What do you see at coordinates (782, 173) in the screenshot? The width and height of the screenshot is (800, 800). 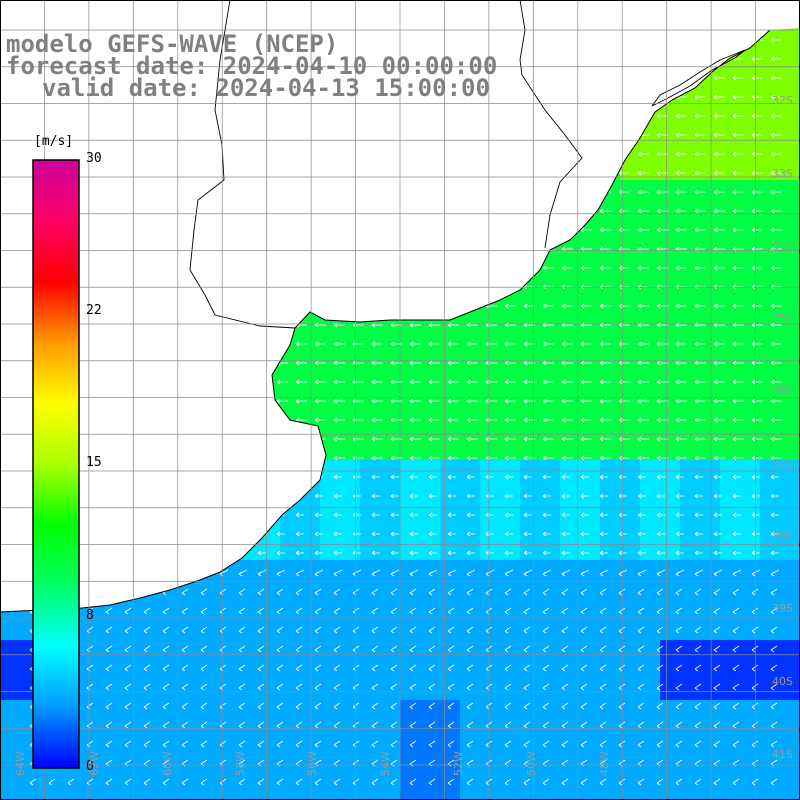 I see `latitude-label: 33S` at bounding box center [782, 173].